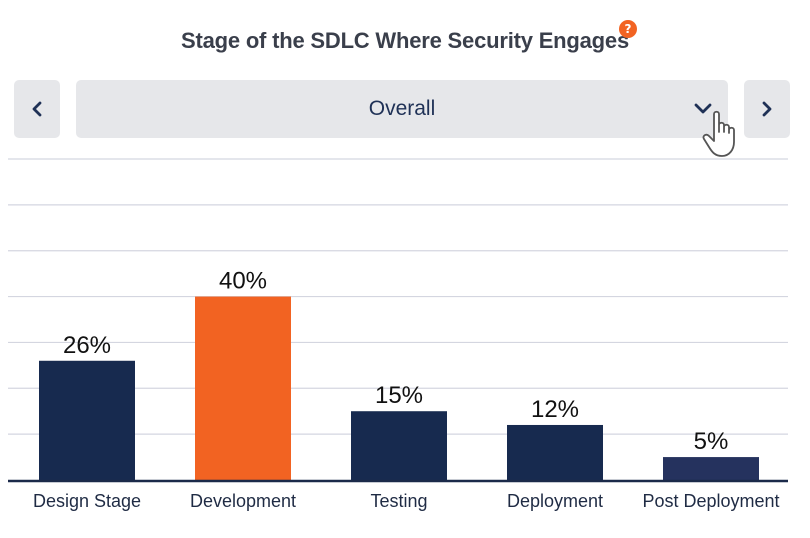 The image size is (810, 538). Describe the element at coordinates (555, 409) in the screenshot. I see `data-label: 12%` at that location.